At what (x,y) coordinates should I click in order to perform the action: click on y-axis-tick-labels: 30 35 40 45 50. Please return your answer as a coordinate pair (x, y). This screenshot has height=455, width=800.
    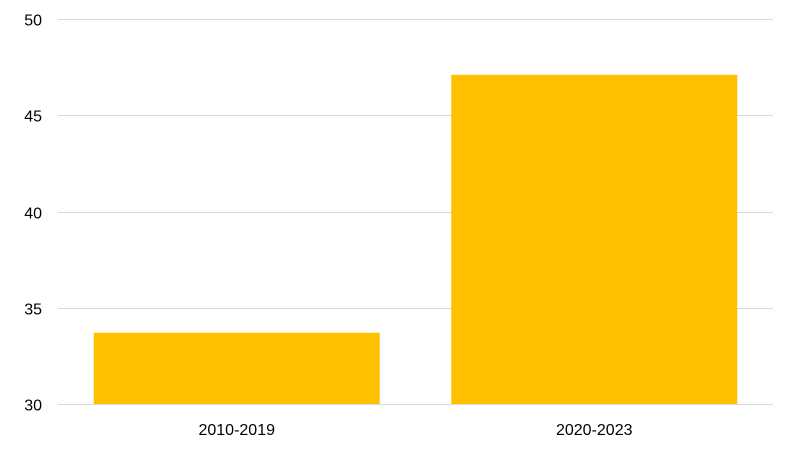
    Looking at the image, I should click on (33, 214).